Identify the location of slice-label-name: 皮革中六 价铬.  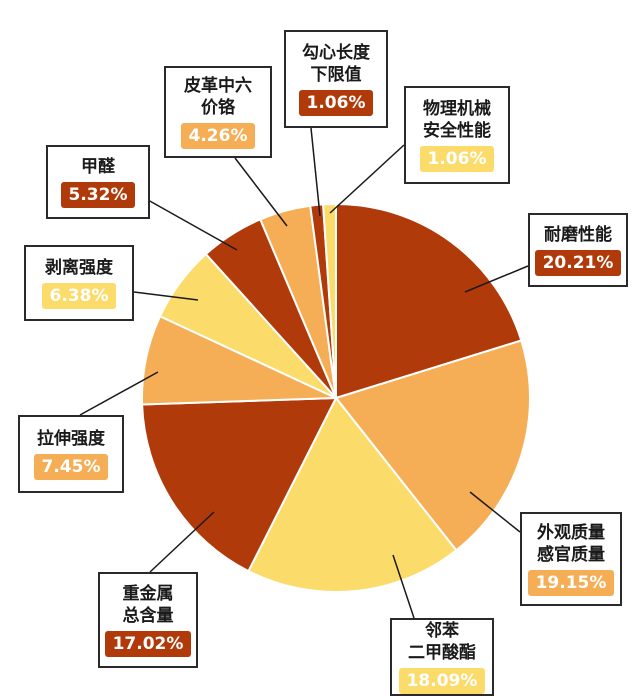
(218, 97).